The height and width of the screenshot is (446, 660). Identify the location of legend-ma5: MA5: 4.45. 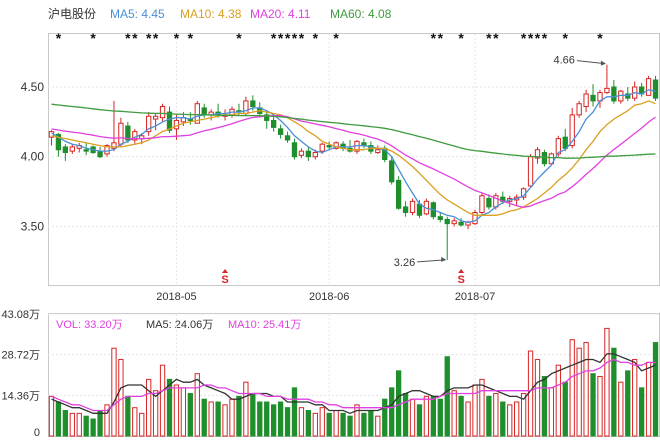
(137, 14).